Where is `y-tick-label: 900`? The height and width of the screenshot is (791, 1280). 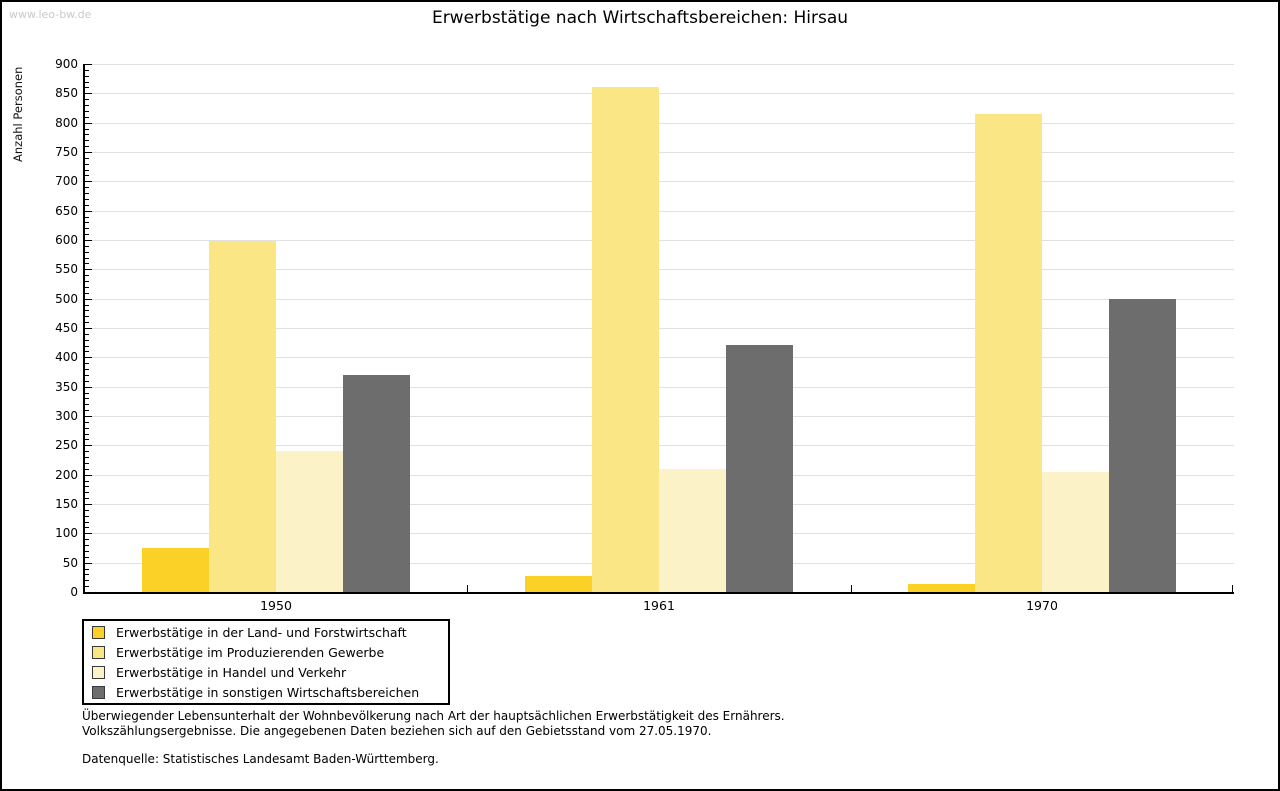 y-tick-label: 900 is located at coordinates (66, 64).